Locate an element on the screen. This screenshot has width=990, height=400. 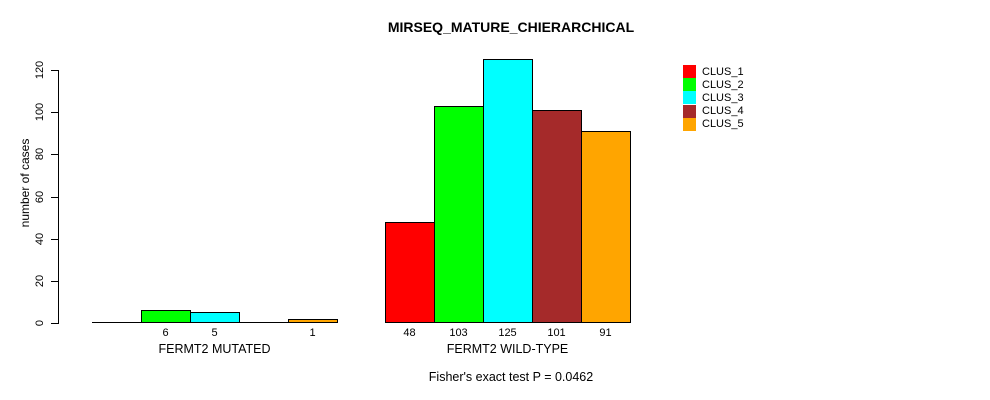
y-tick-label: 100 is located at coordinates (40, 112).